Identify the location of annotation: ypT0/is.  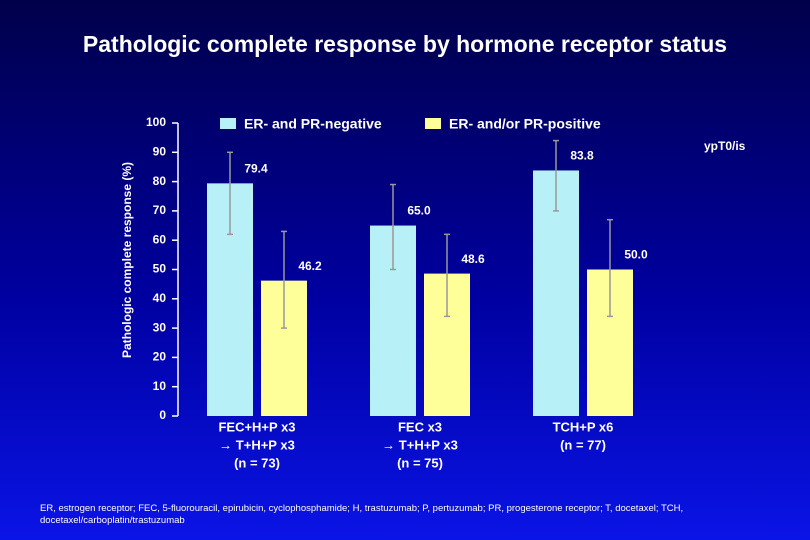
(725, 146).